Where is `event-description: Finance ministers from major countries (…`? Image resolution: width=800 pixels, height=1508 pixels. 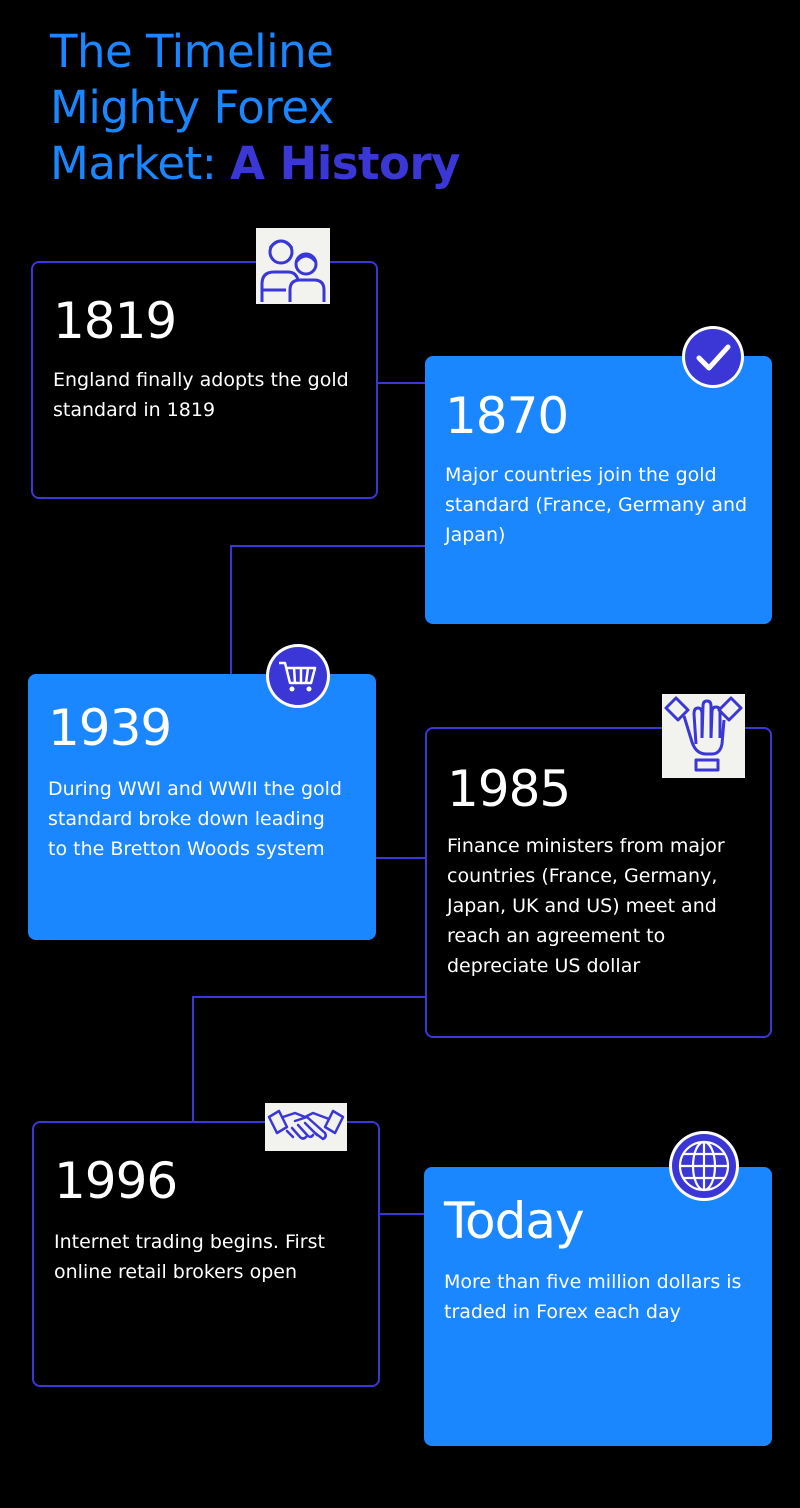
event-description: Finance ministers from major countries (… is located at coordinates (586, 906).